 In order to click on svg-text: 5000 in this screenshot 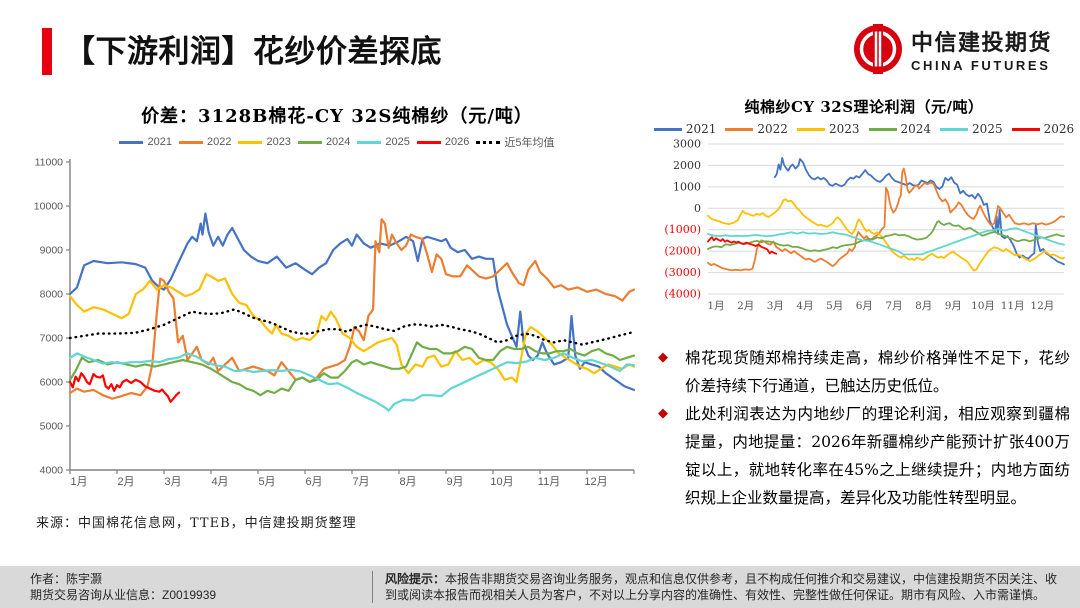, I will do `click(52, 427)`.